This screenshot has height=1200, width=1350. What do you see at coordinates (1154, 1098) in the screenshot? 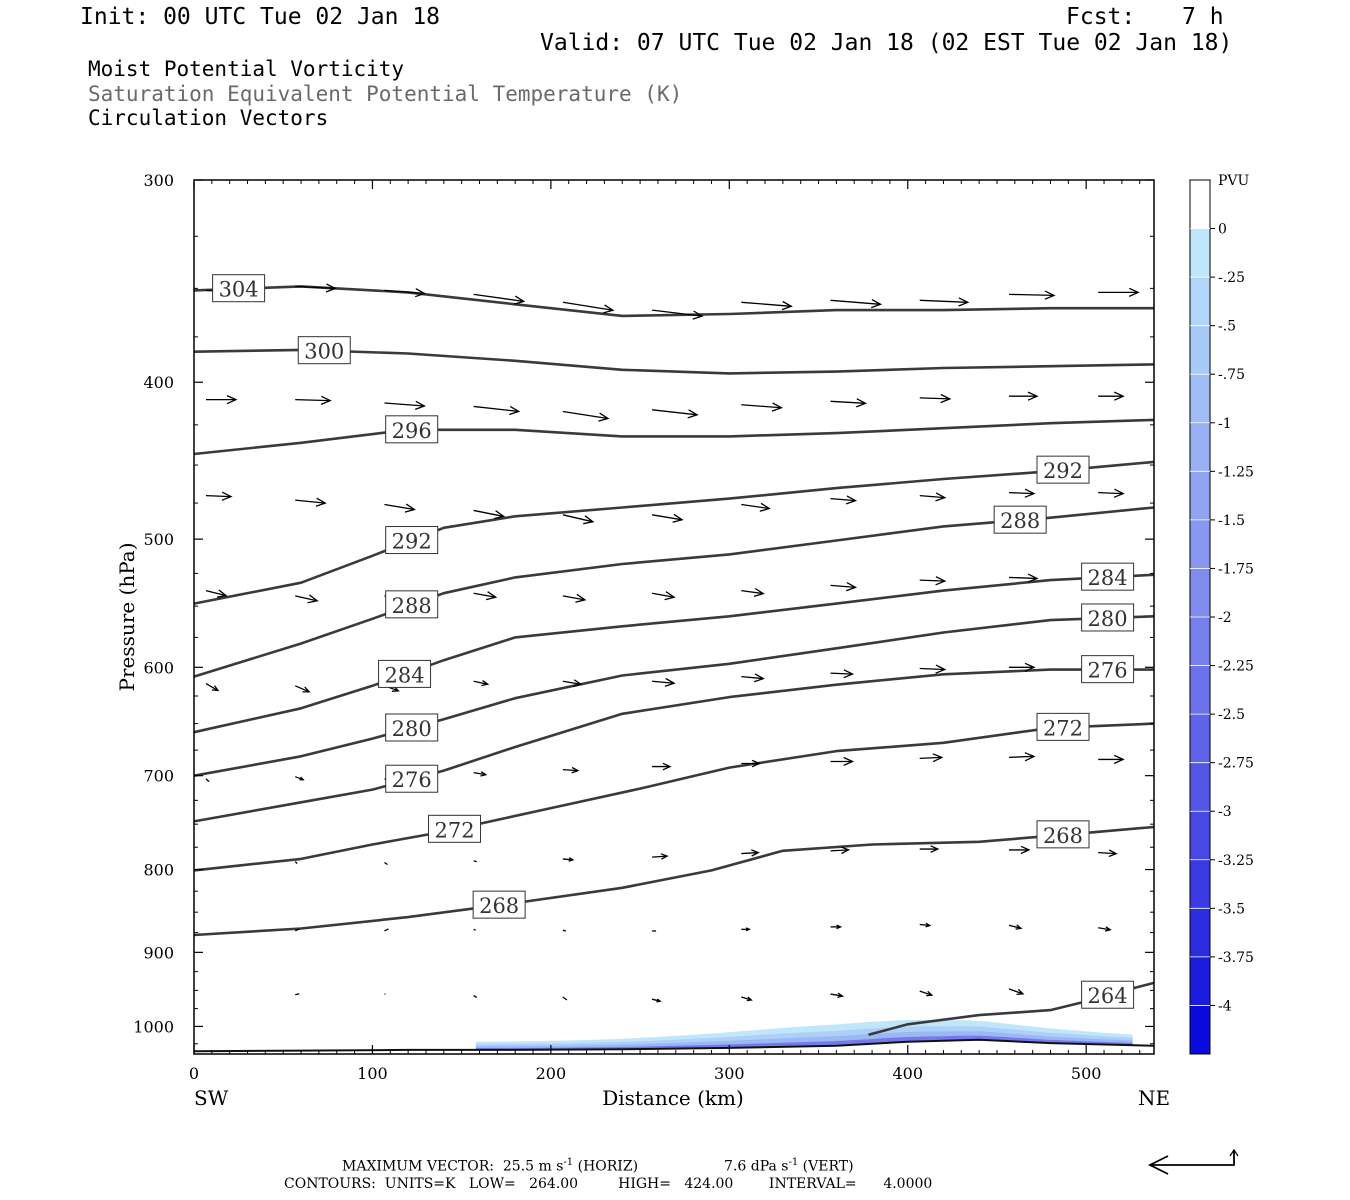
I see `x-end-right: NE` at bounding box center [1154, 1098].